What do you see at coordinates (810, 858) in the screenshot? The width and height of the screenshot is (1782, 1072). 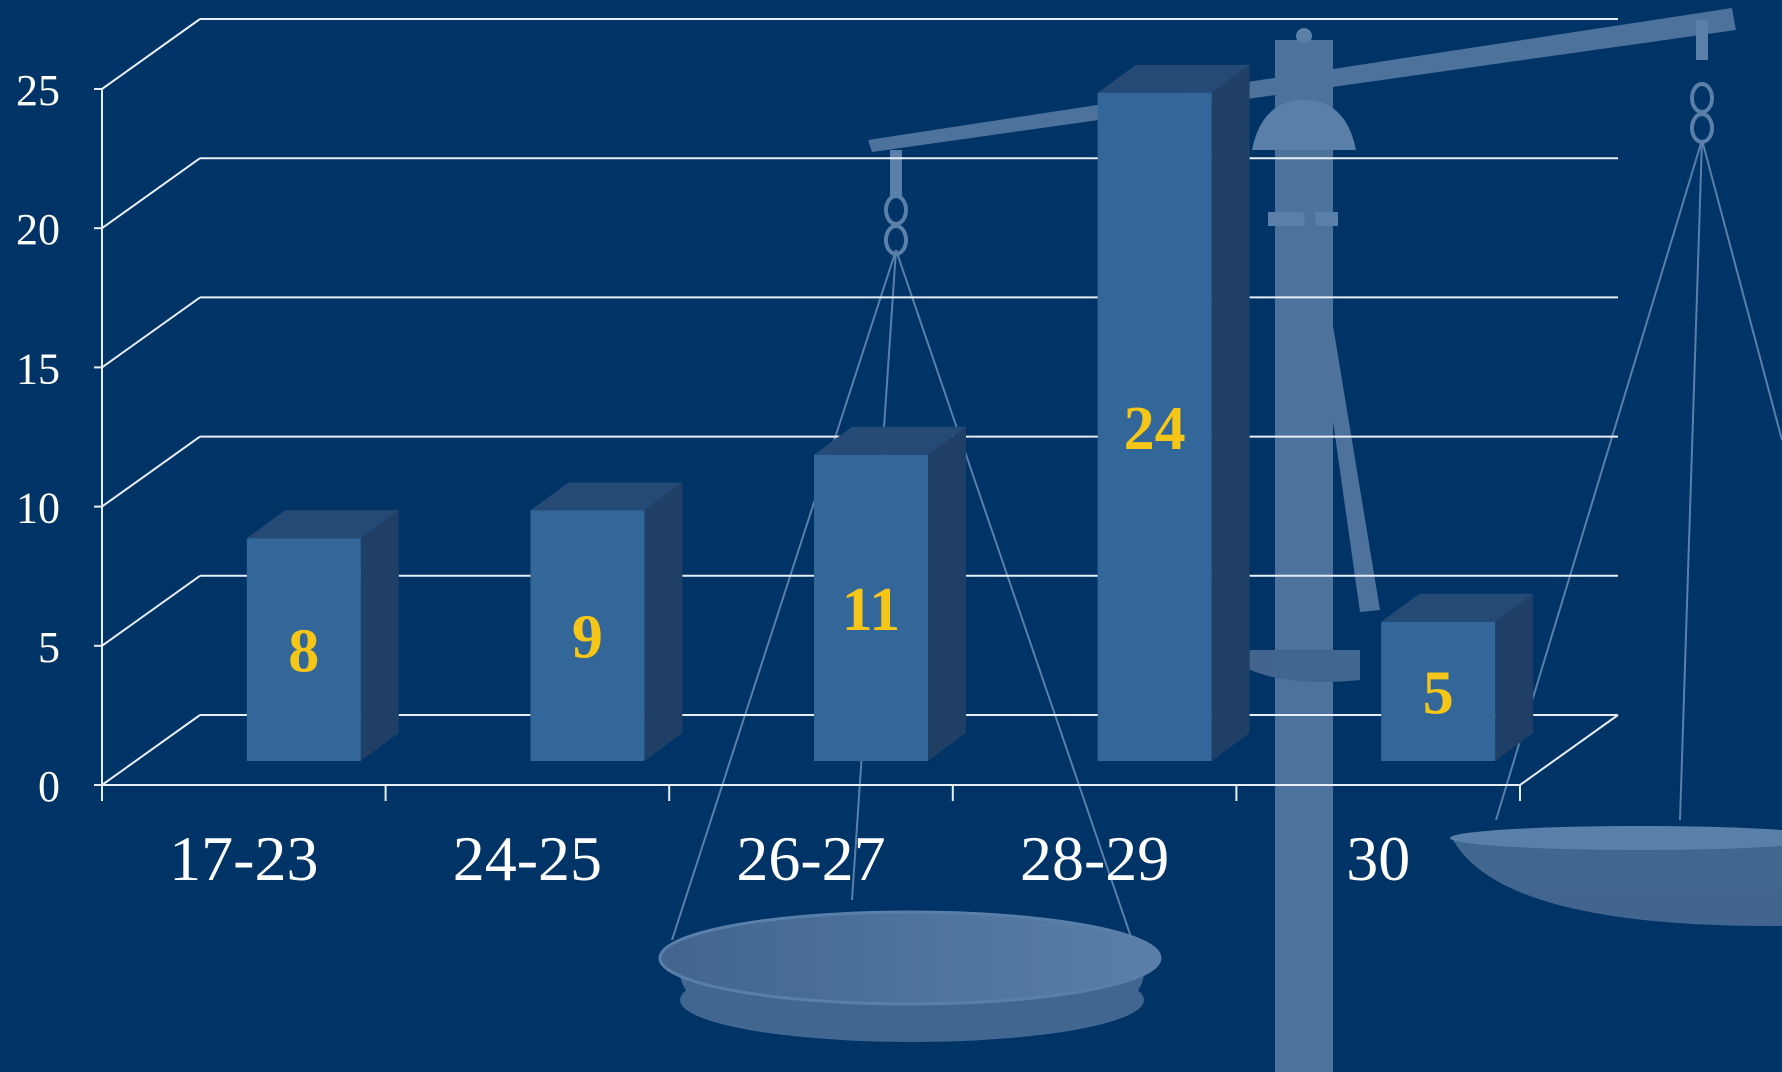 I see `x-category-label: 26-27` at bounding box center [810, 858].